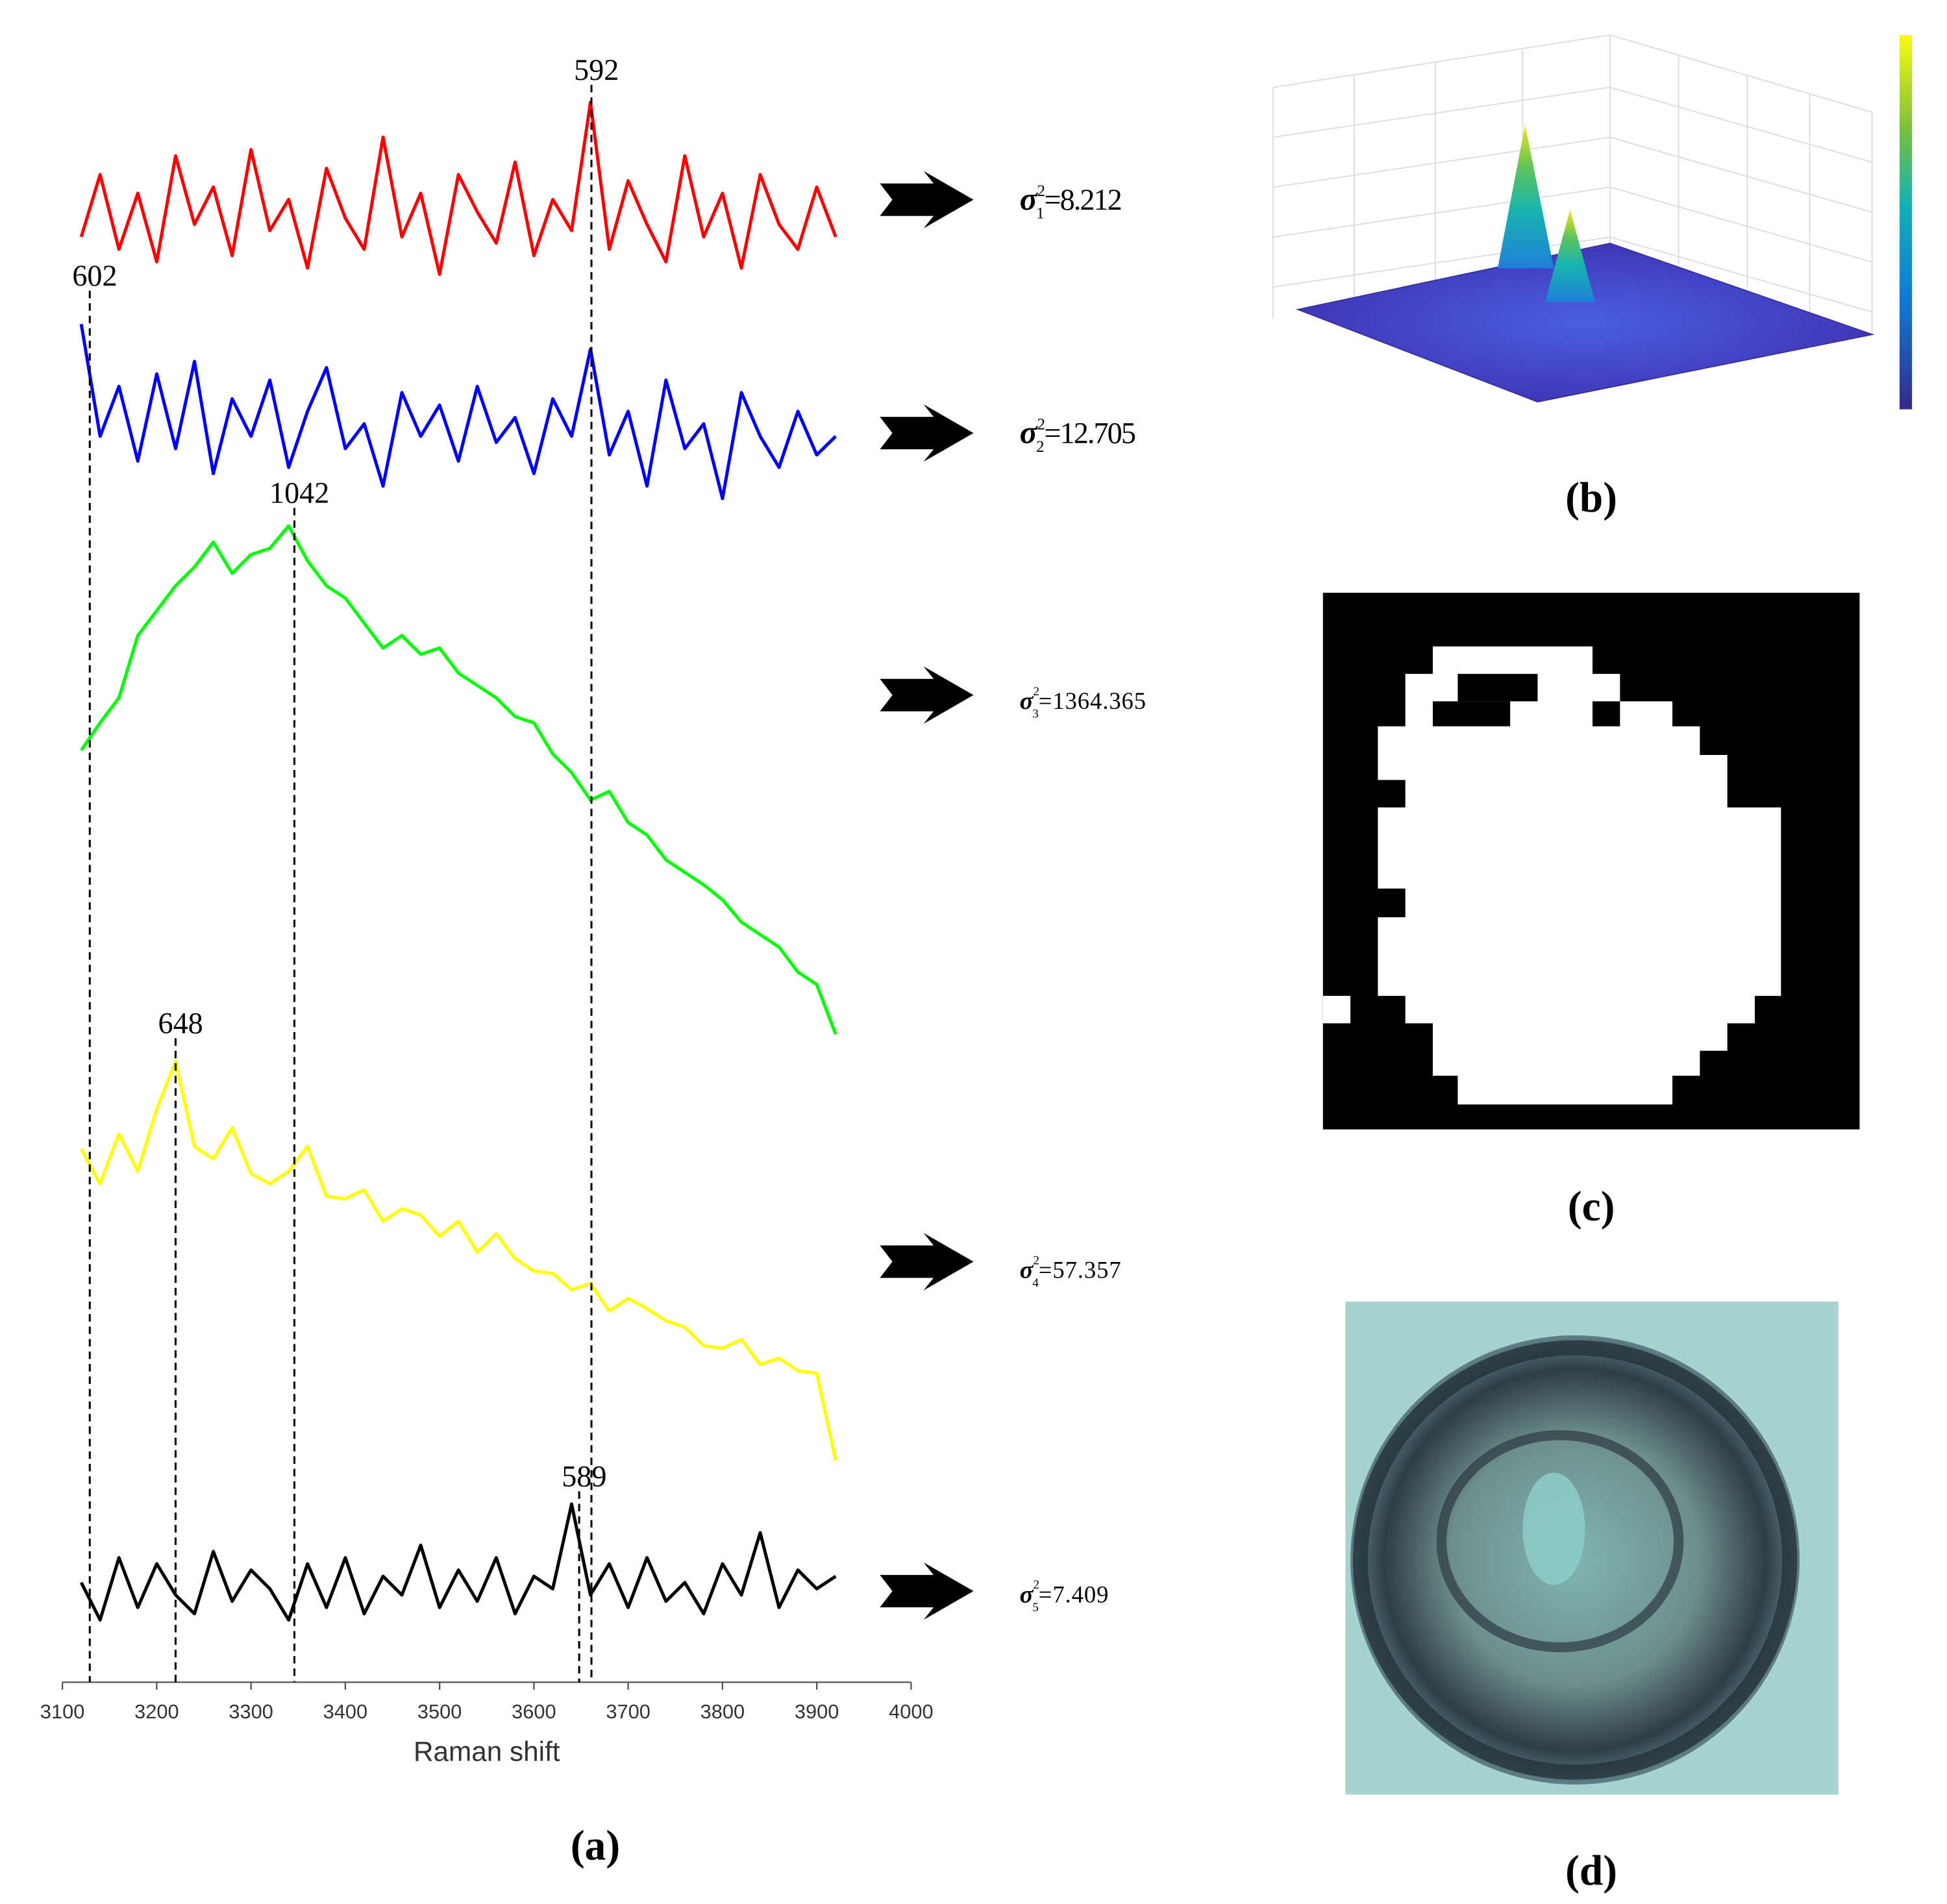  I want to click on subscript: 2, so click(1040, 447).